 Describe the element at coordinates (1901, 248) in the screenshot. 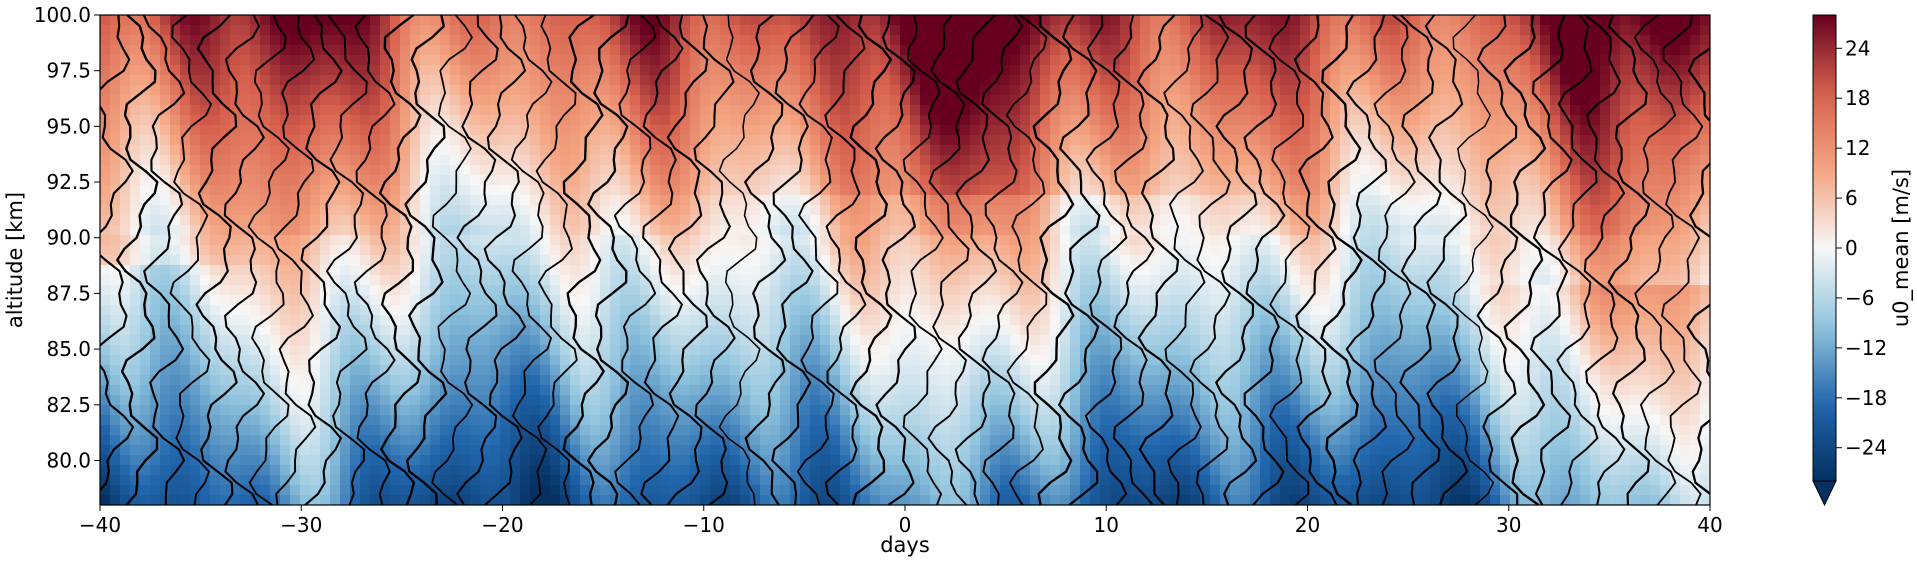

I see `colorbar-label: u0_mean [m/s]` at that location.